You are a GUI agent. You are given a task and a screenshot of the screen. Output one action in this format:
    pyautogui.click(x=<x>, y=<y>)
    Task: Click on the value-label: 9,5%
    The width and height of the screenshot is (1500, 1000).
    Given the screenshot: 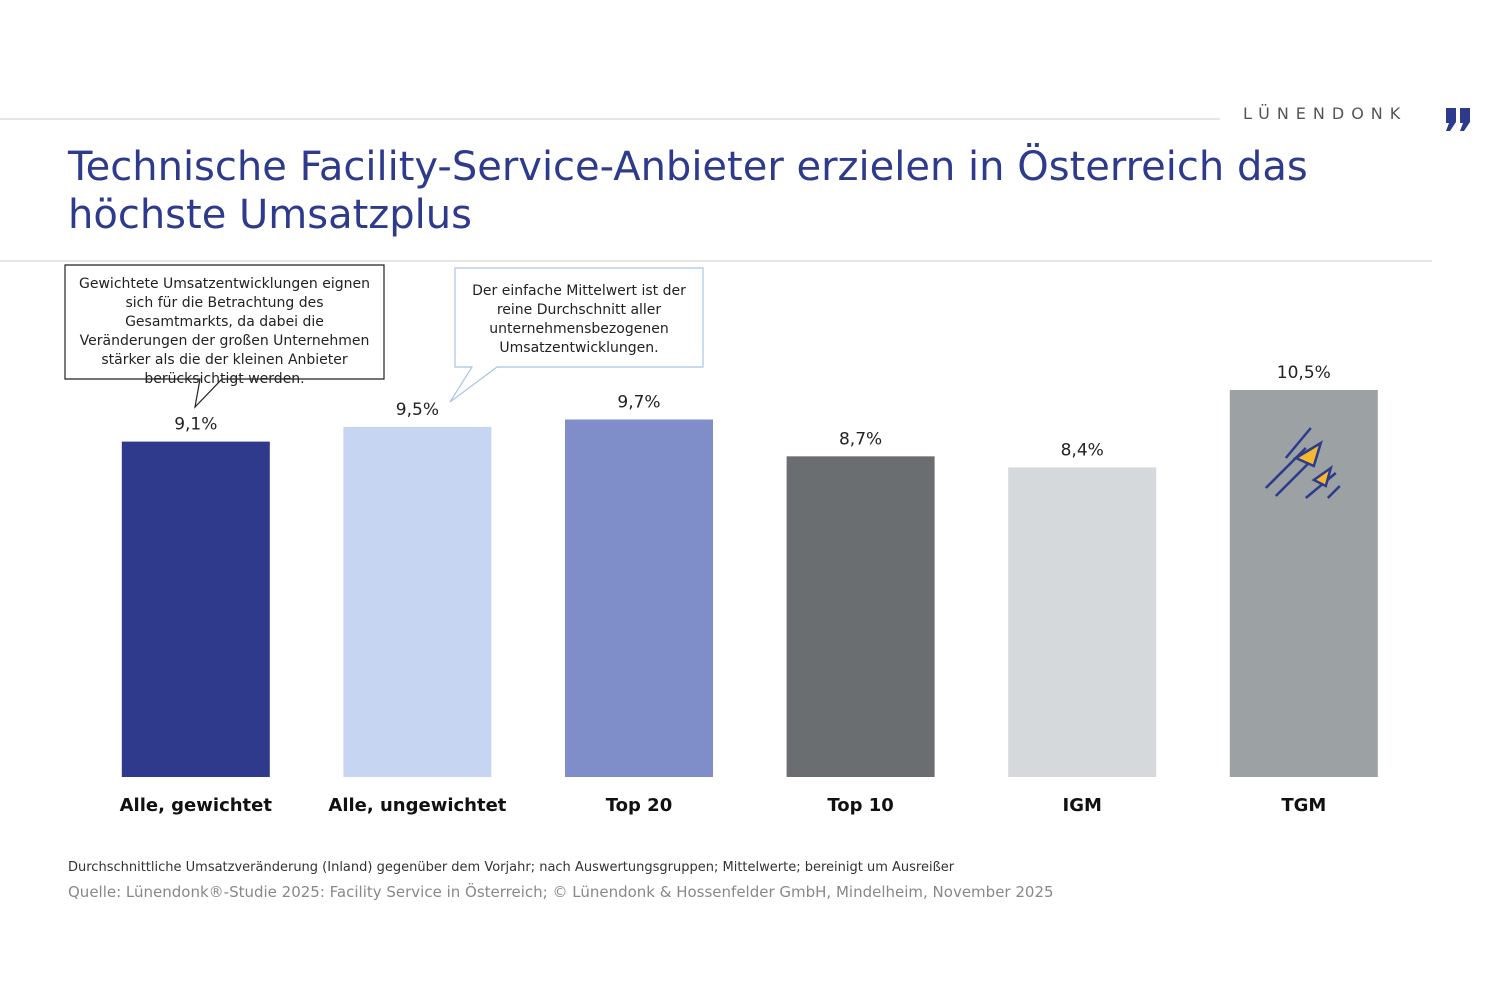 What is the action you would take?
    pyautogui.click(x=417, y=410)
    